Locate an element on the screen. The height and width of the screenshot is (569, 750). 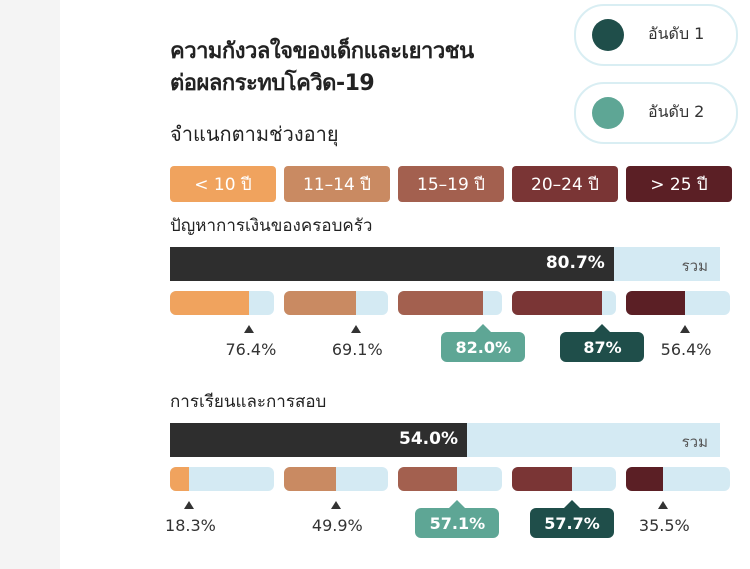
total-tag-0: รวม is located at coordinates (694, 266).